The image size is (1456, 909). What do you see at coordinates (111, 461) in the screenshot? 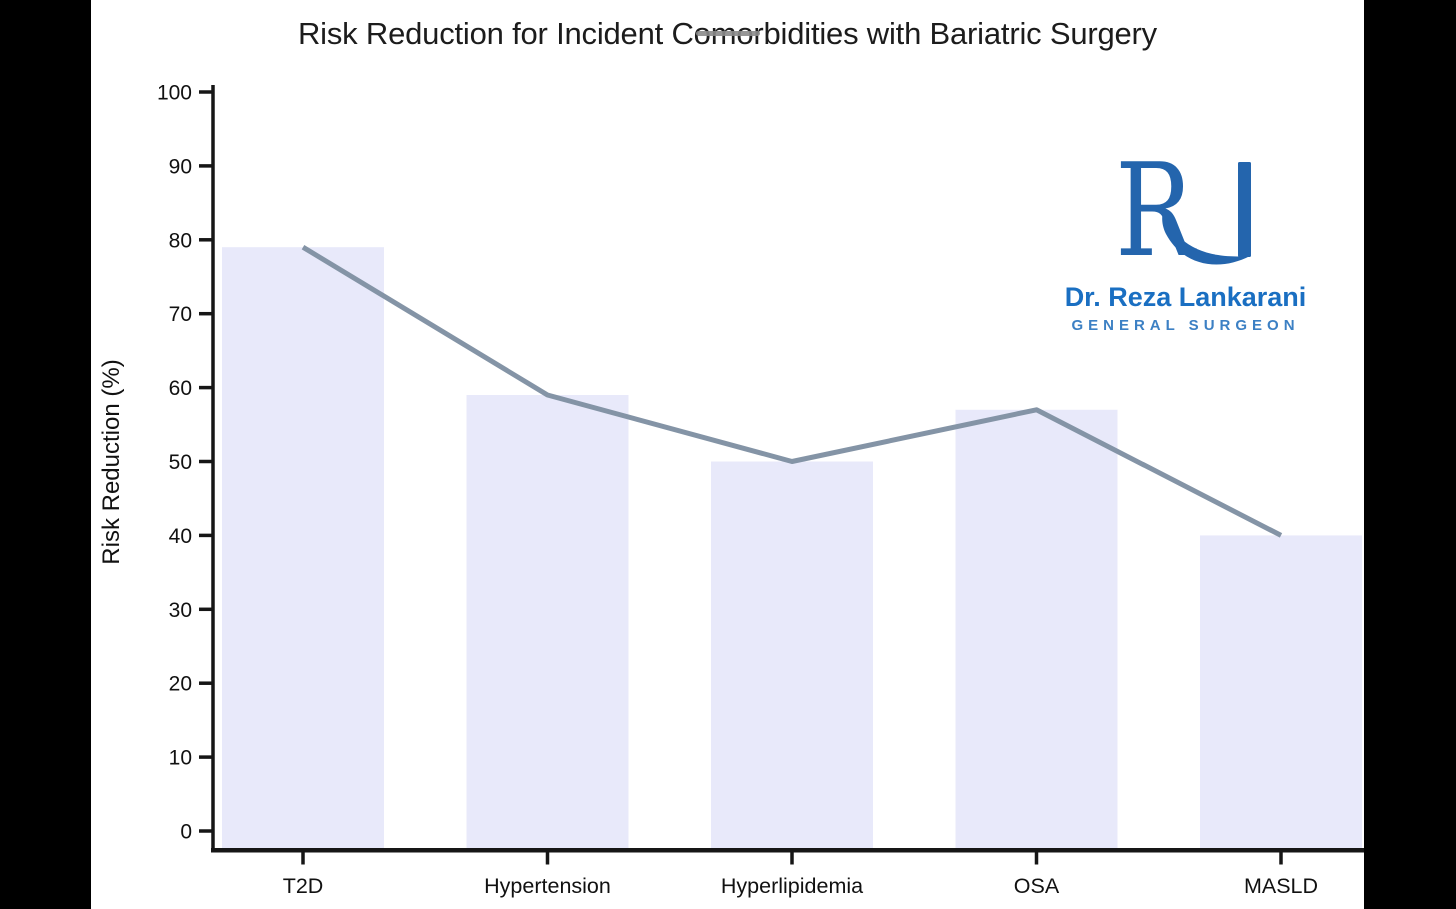
I see `y-axis-title: Risk Reduction (%)` at bounding box center [111, 461].